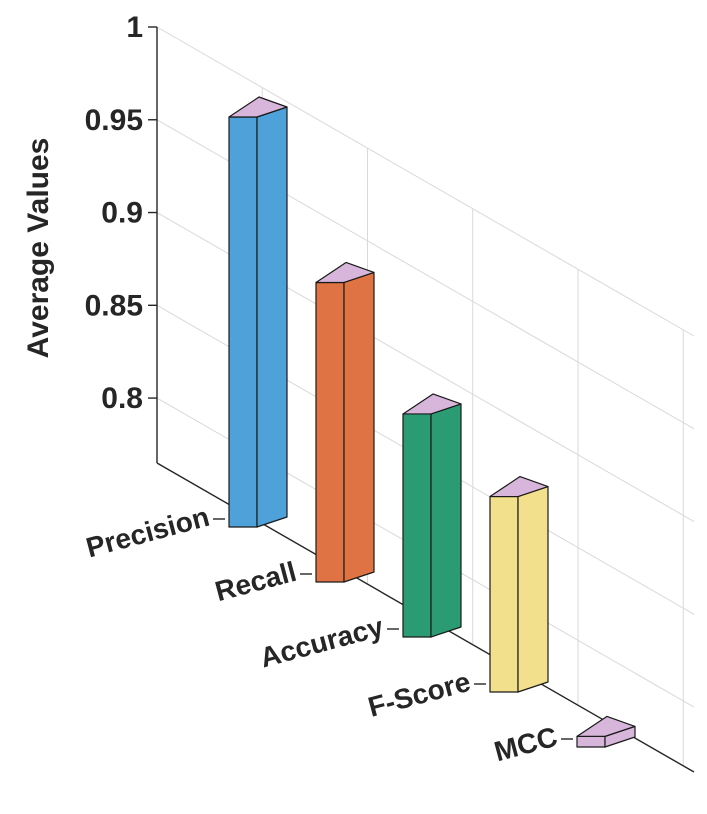  I want to click on y-axis-label: Average Values, so click(38, 248).